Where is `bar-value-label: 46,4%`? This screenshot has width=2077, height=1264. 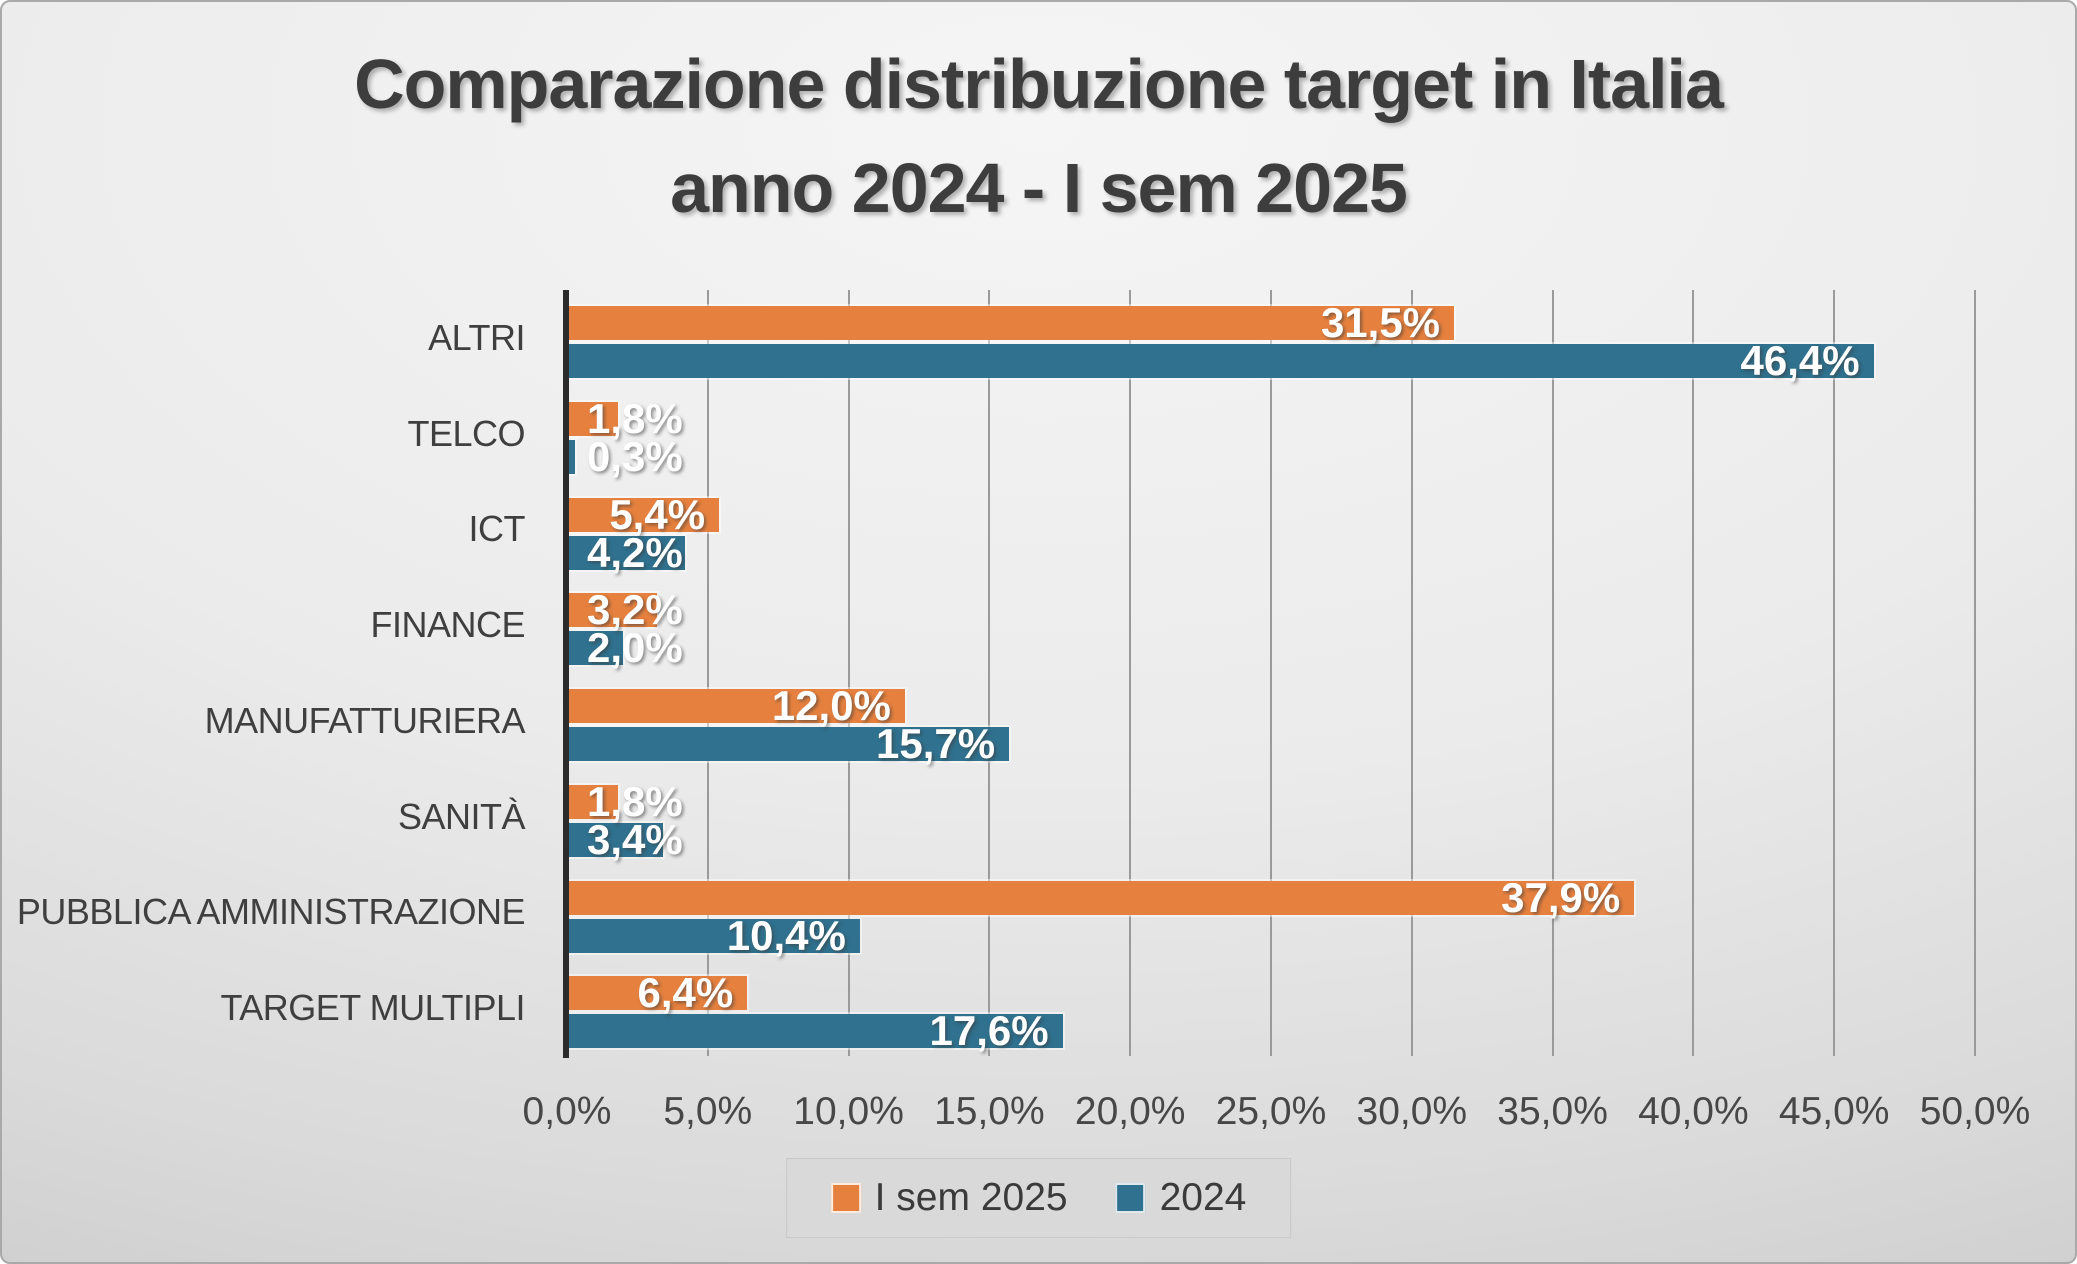 bar-value-label: 46,4% is located at coordinates (1800, 360).